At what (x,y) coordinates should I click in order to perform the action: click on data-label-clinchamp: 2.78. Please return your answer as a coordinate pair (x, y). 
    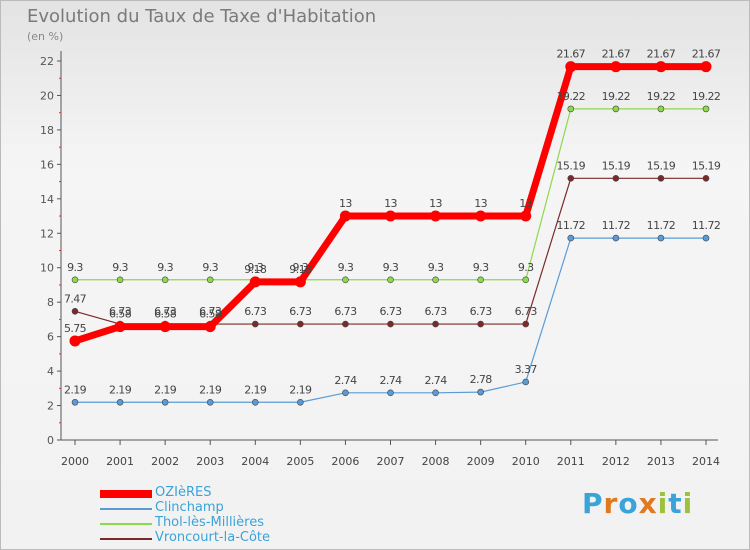
    Looking at the image, I should click on (481, 379).